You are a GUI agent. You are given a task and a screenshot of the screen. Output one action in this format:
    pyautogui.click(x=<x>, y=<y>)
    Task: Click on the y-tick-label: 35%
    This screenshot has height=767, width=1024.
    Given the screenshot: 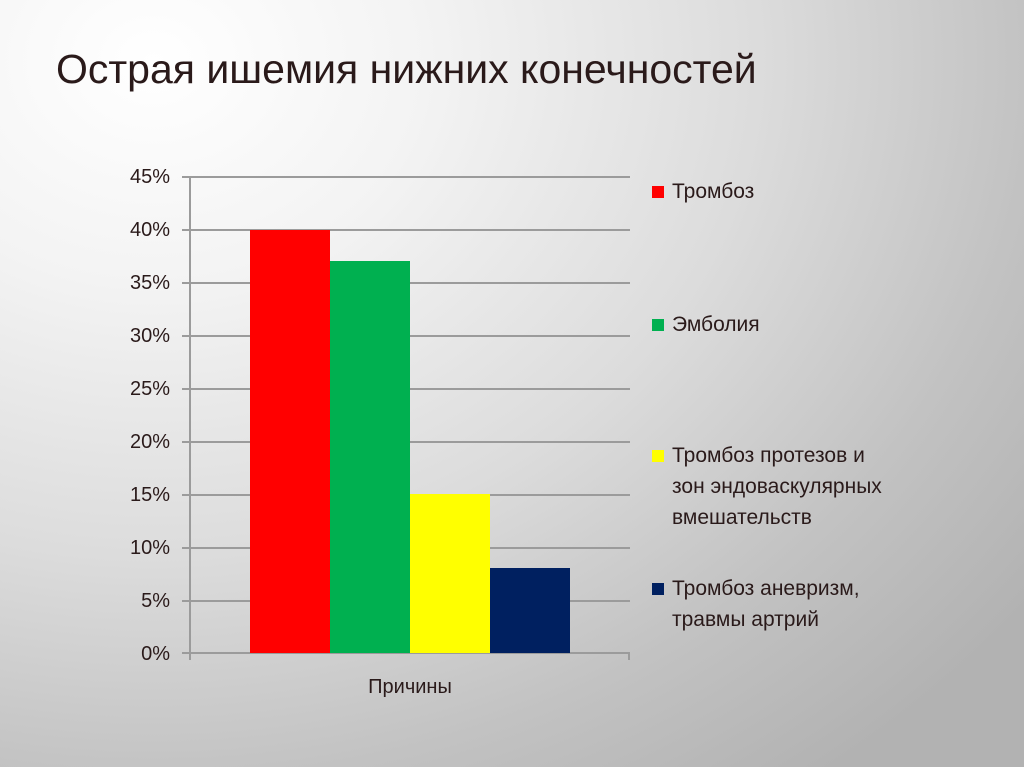 What is the action you would take?
    pyautogui.click(x=149, y=283)
    